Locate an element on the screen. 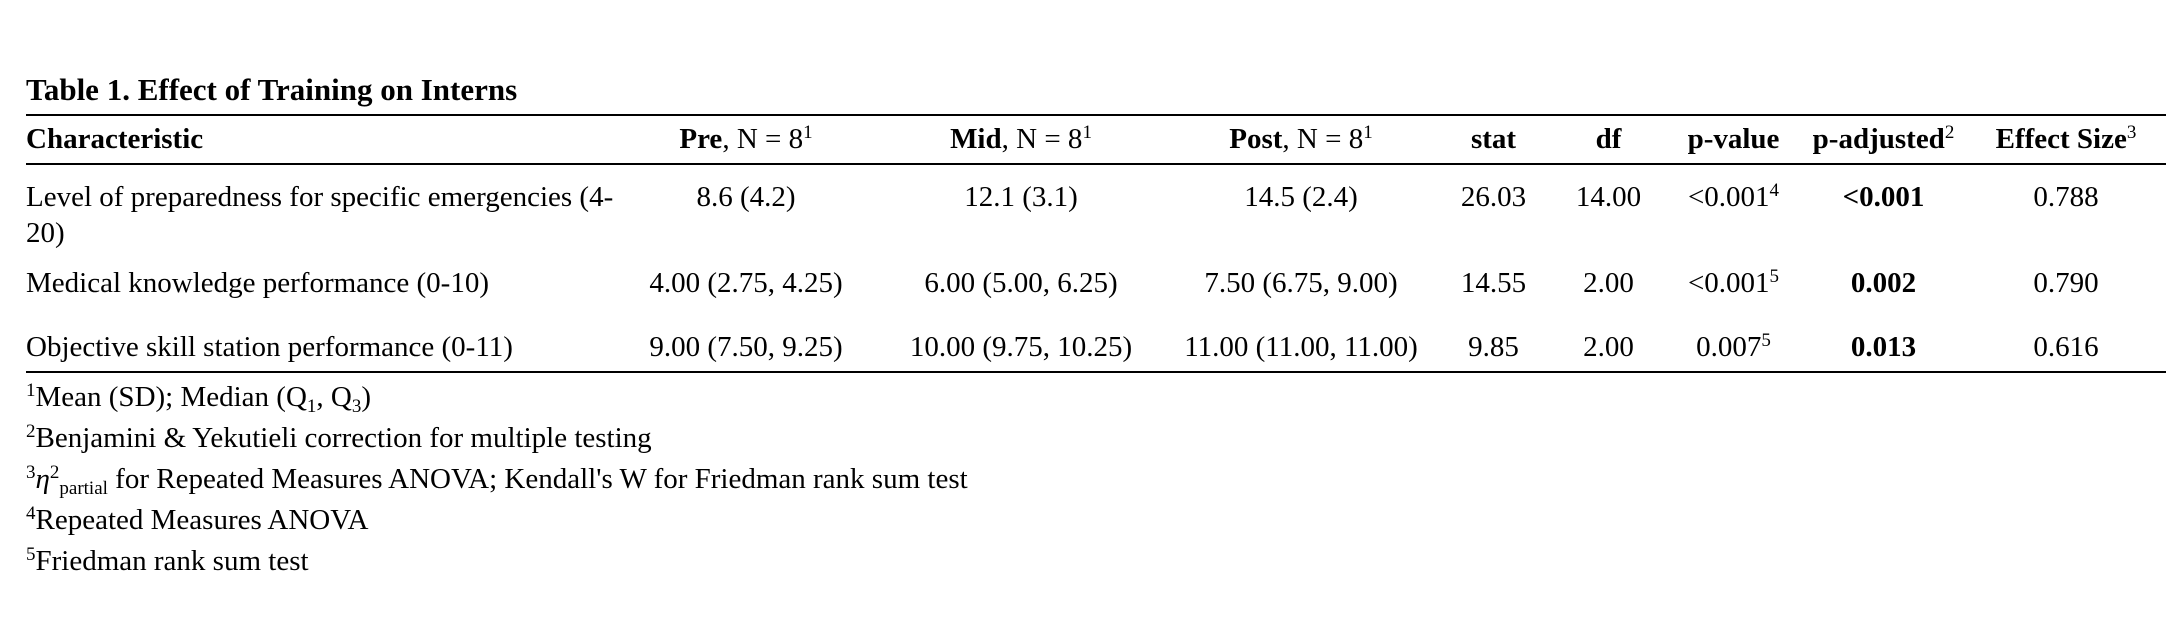 Image resolution: width=2174 pixels, height=618 pixels. cell-pvalue: <0.0014 is located at coordinates (1733, 196).